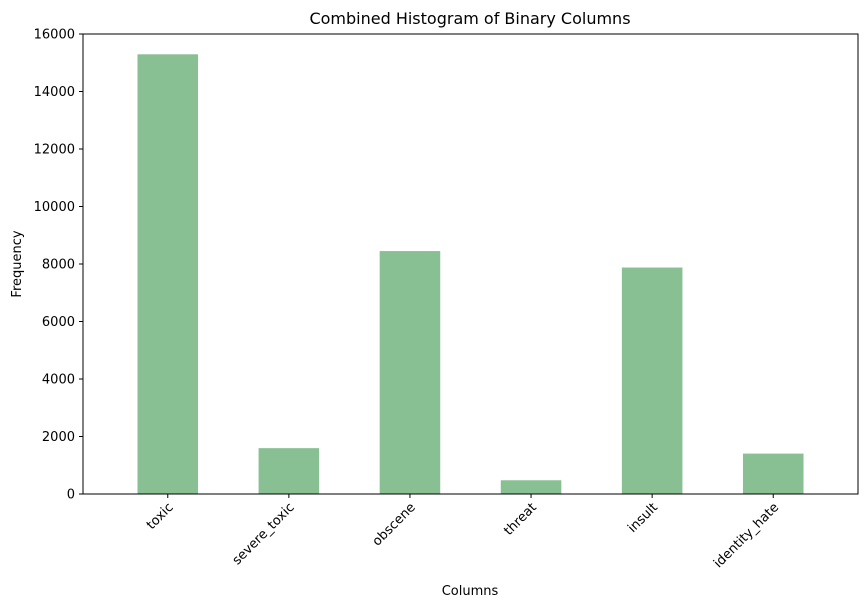  What do you see at coordinates (643, 518) in the screenshot?
I see `x-tick-label-insult: insult` at bounding box center [643, 518].